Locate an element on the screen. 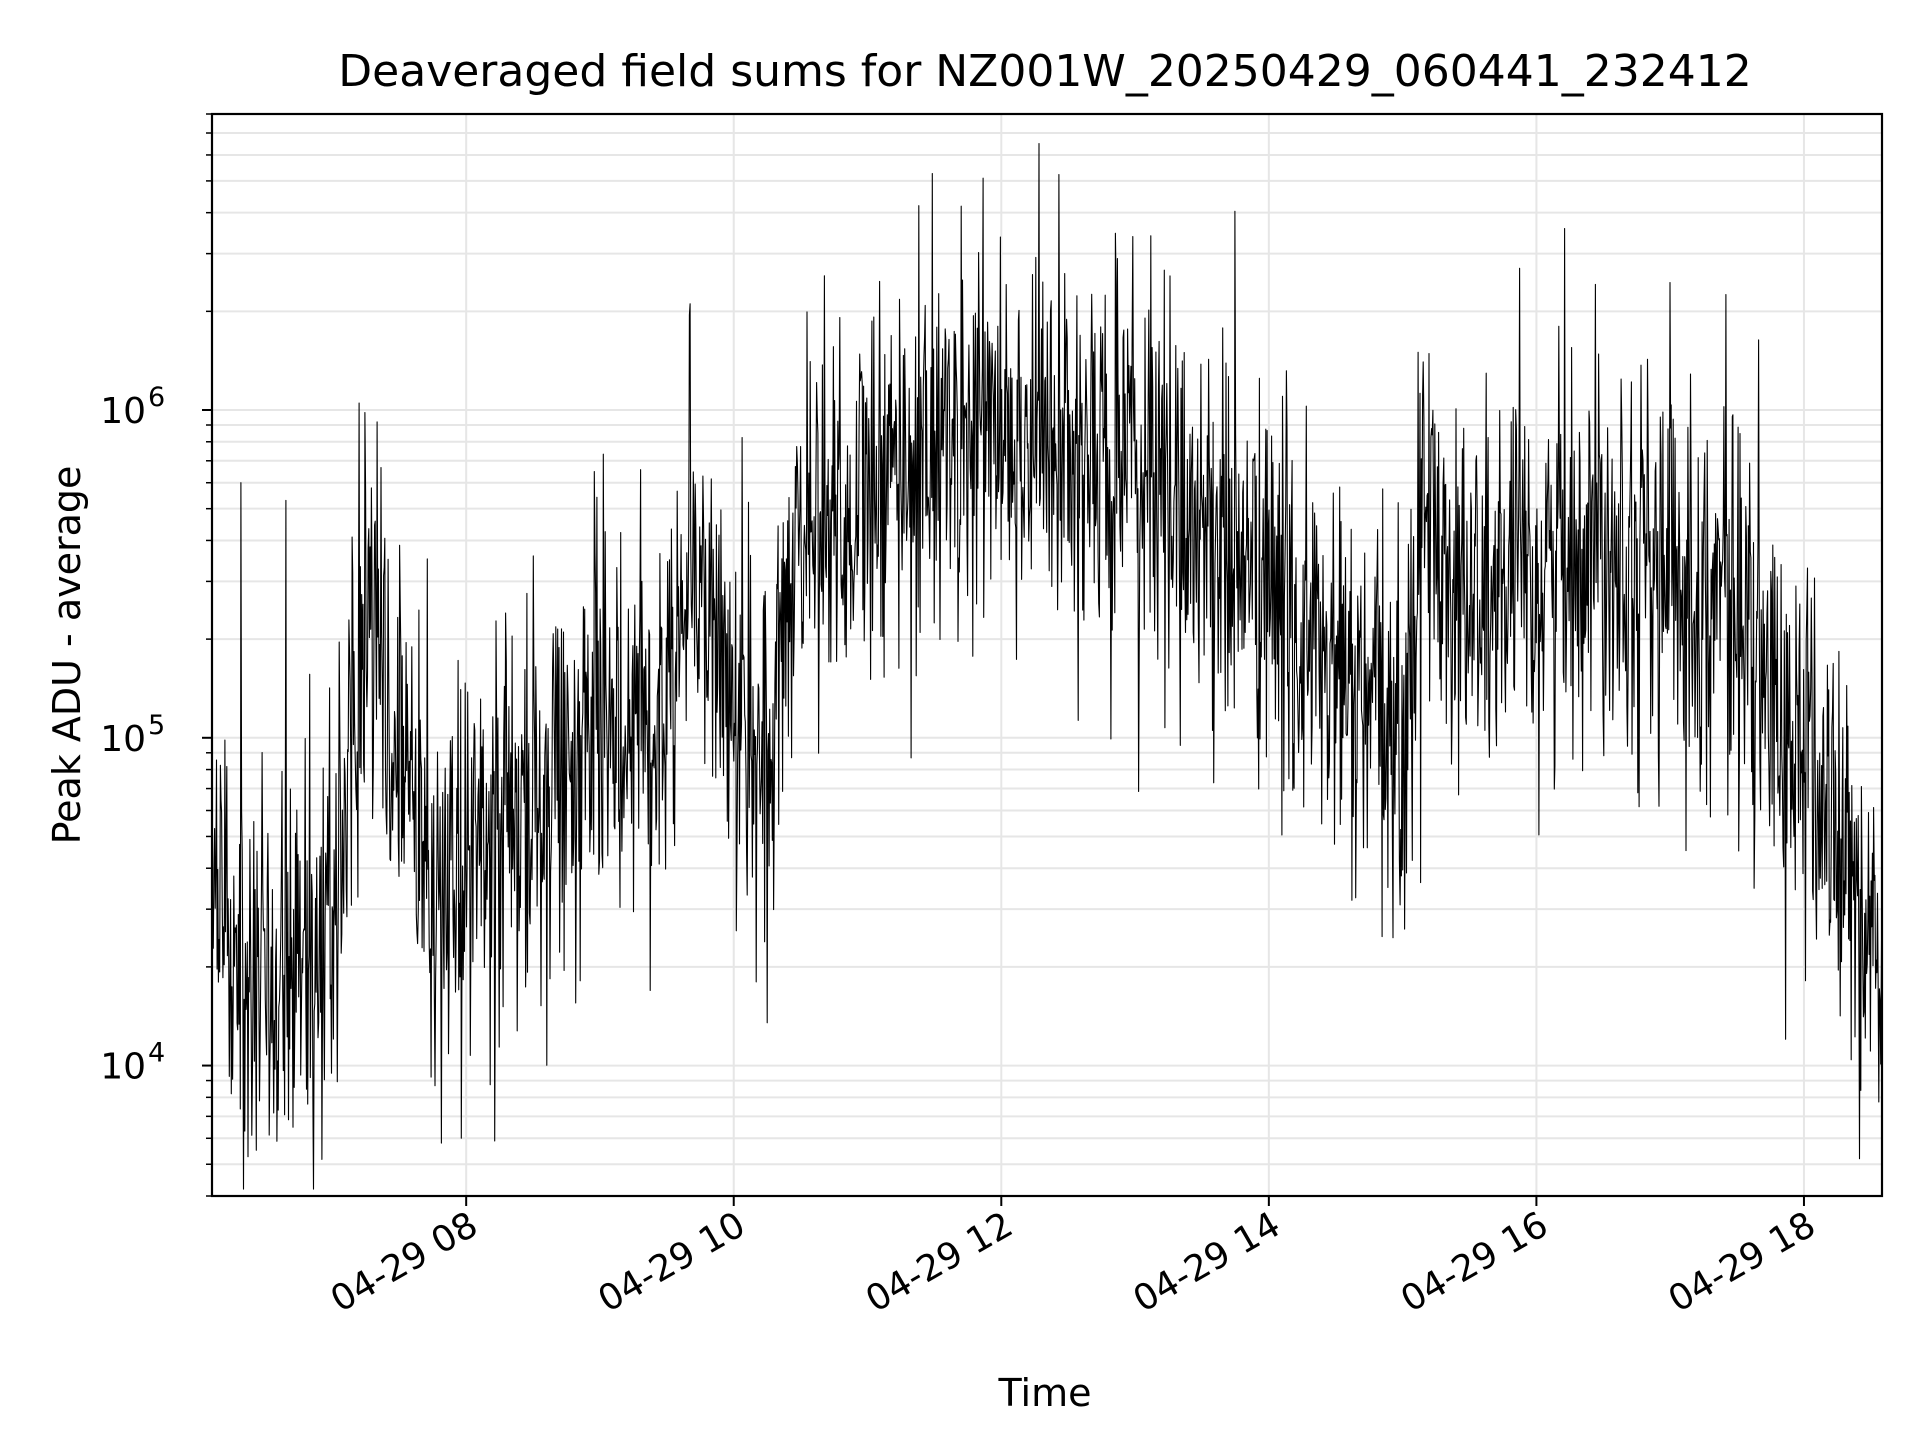 This screenshot has height=1440, width=1920. x-axis-label: Time is located at coordinates (1045, 1393).